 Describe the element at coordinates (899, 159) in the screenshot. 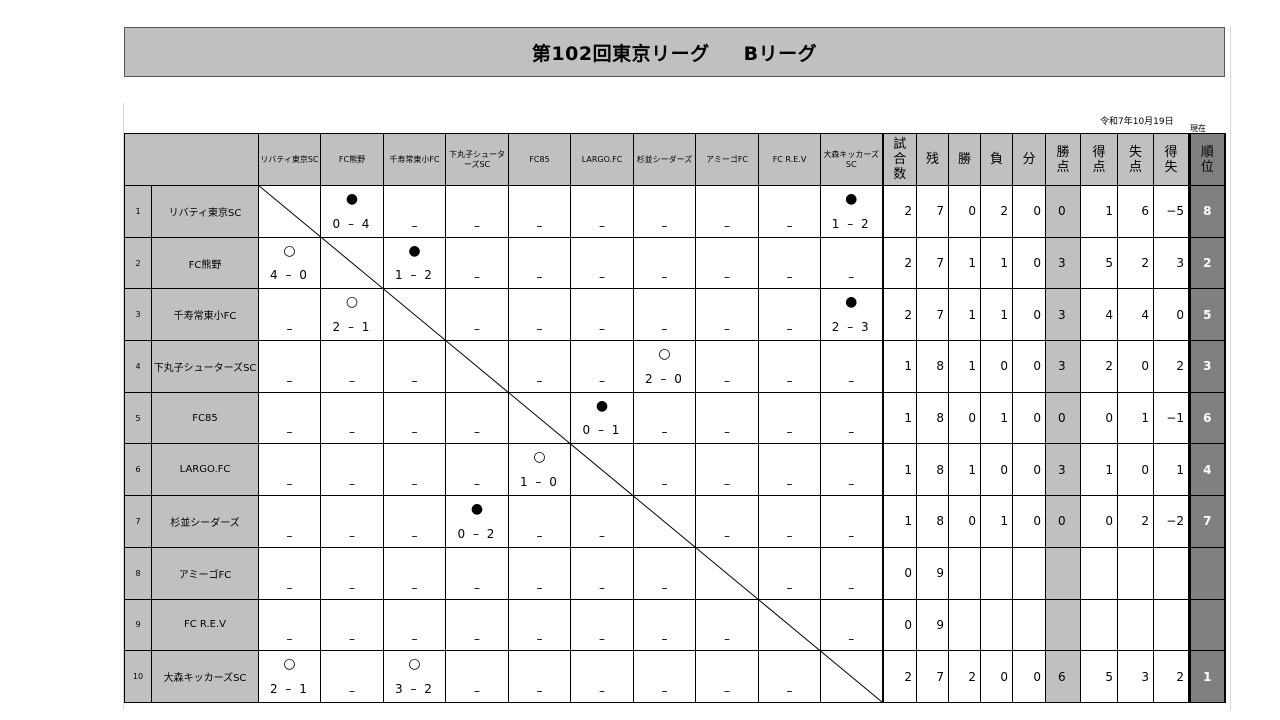

I see `stat-header: 試合数` at that location.